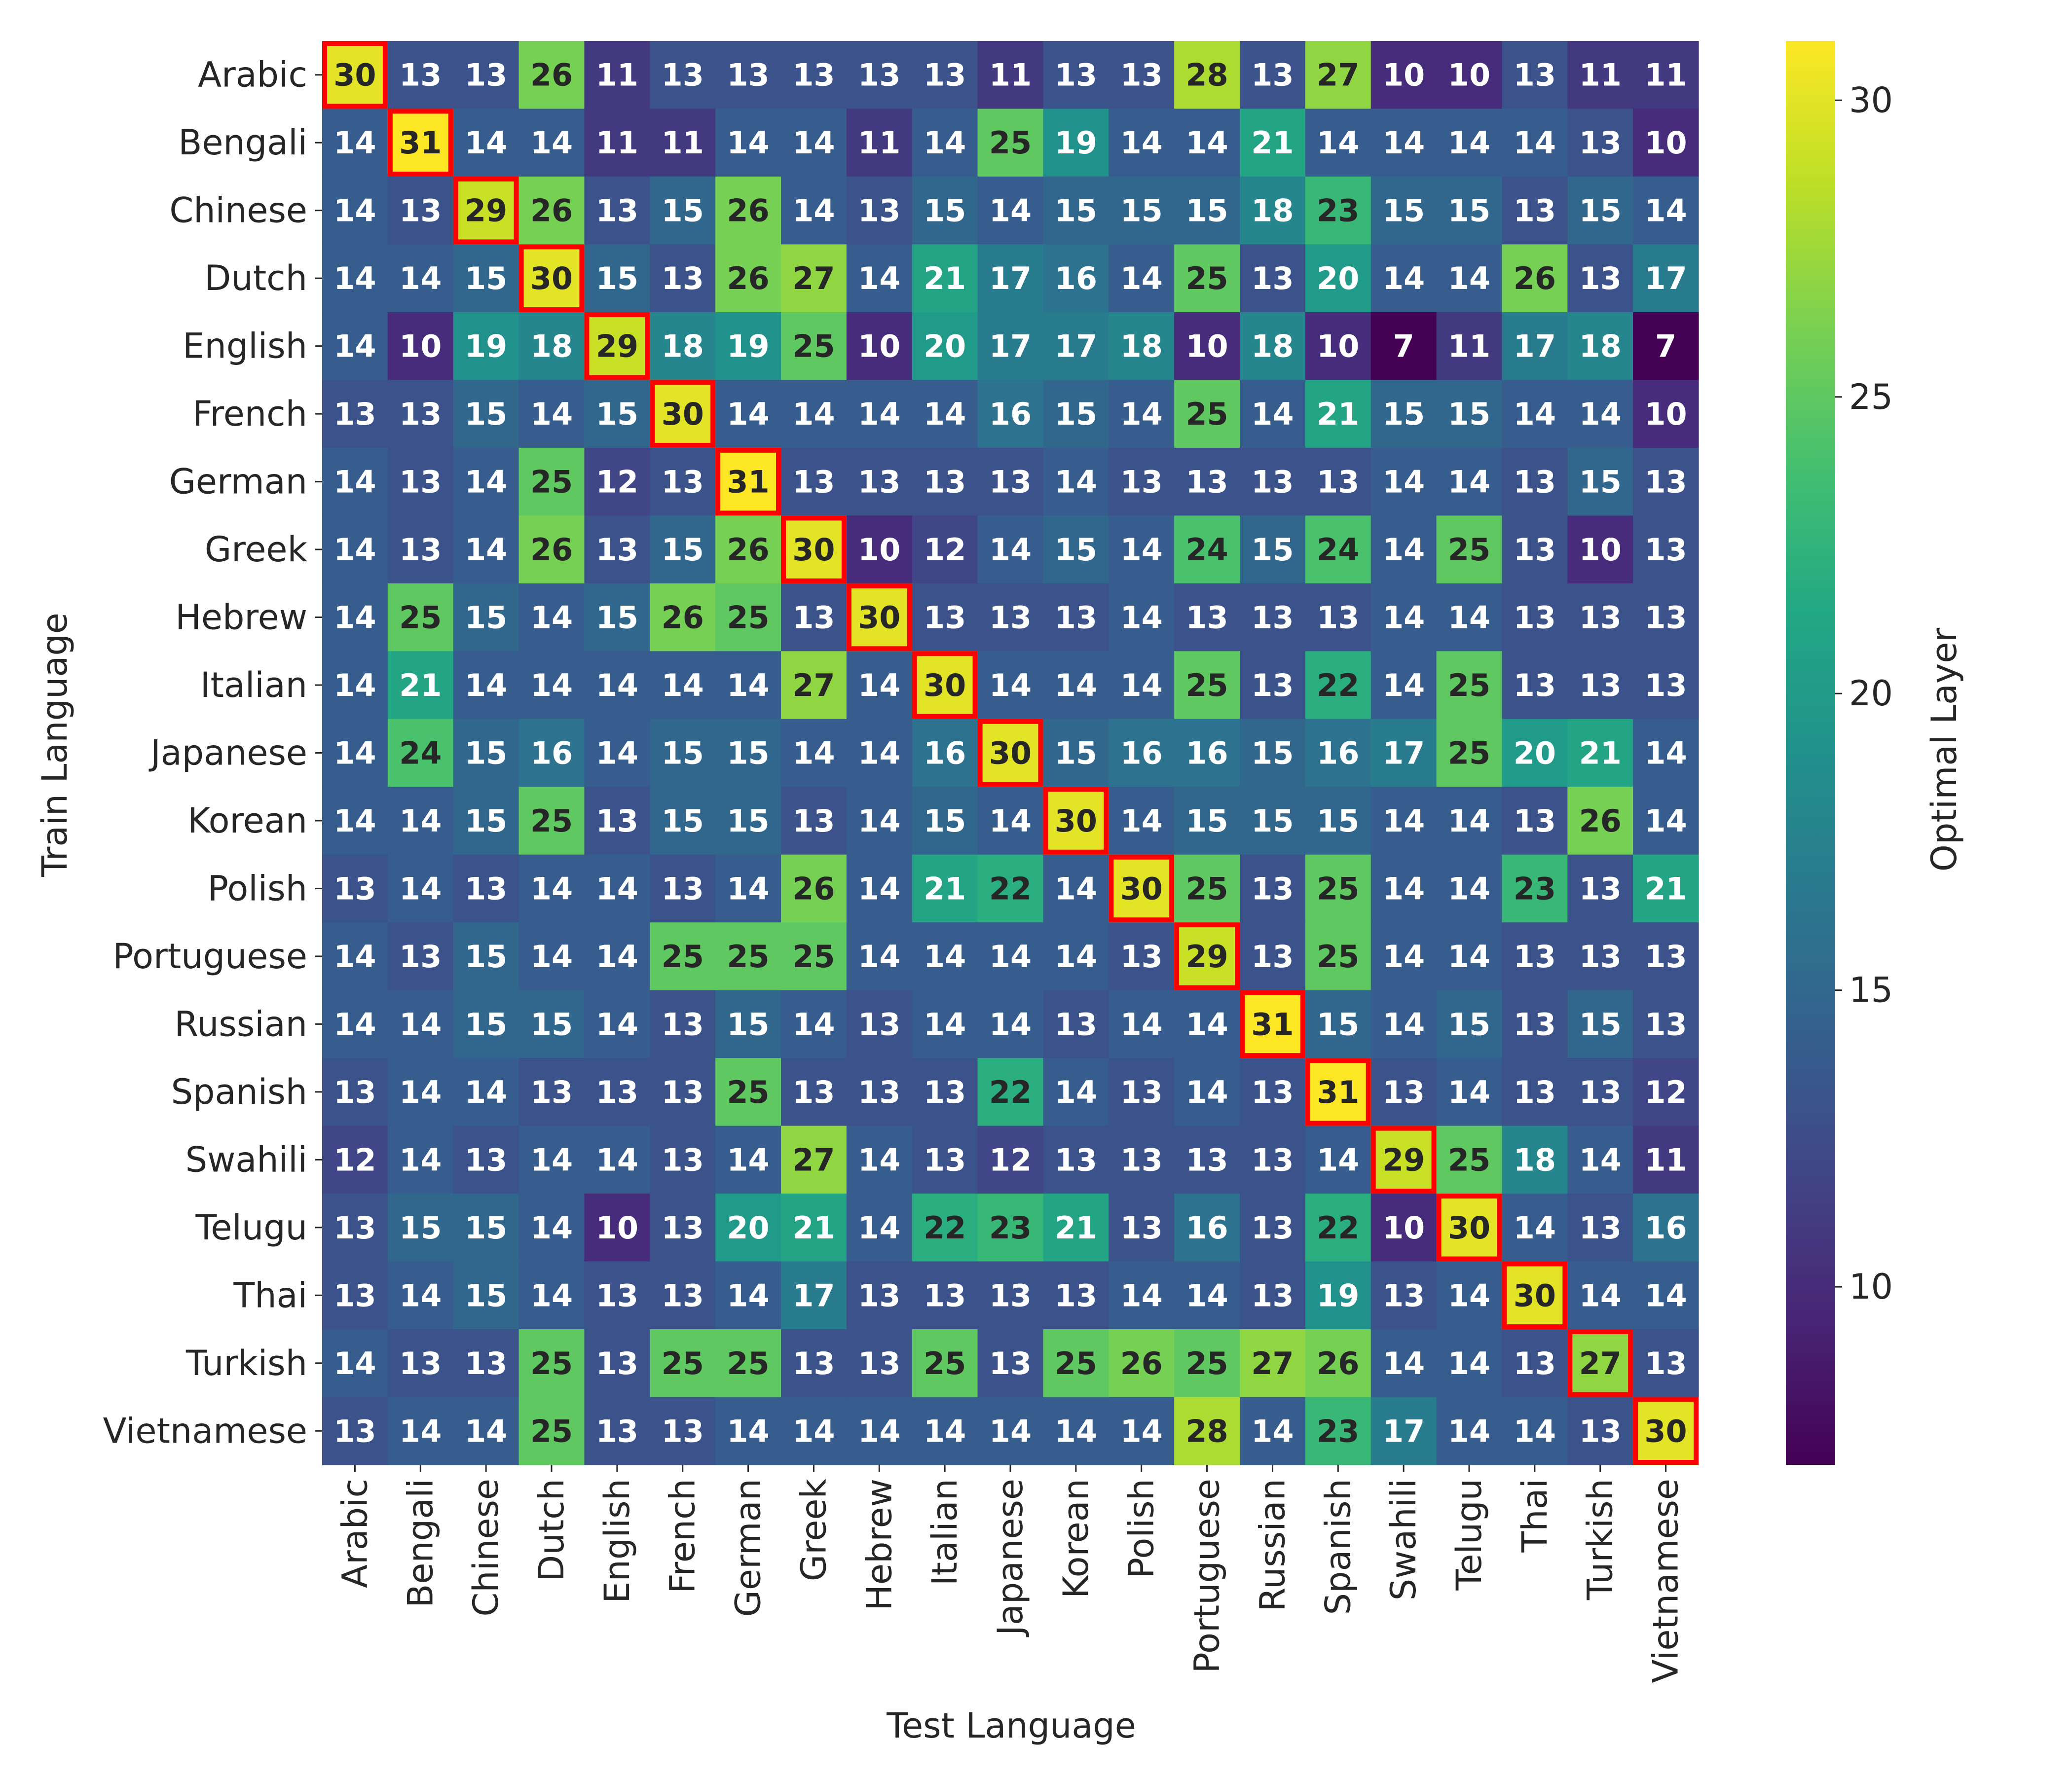 The image size is (2072, 1778). Describe the element at coordinates (420, 210) in the screenshot. I see `cell-chinese-bengali` at that location.